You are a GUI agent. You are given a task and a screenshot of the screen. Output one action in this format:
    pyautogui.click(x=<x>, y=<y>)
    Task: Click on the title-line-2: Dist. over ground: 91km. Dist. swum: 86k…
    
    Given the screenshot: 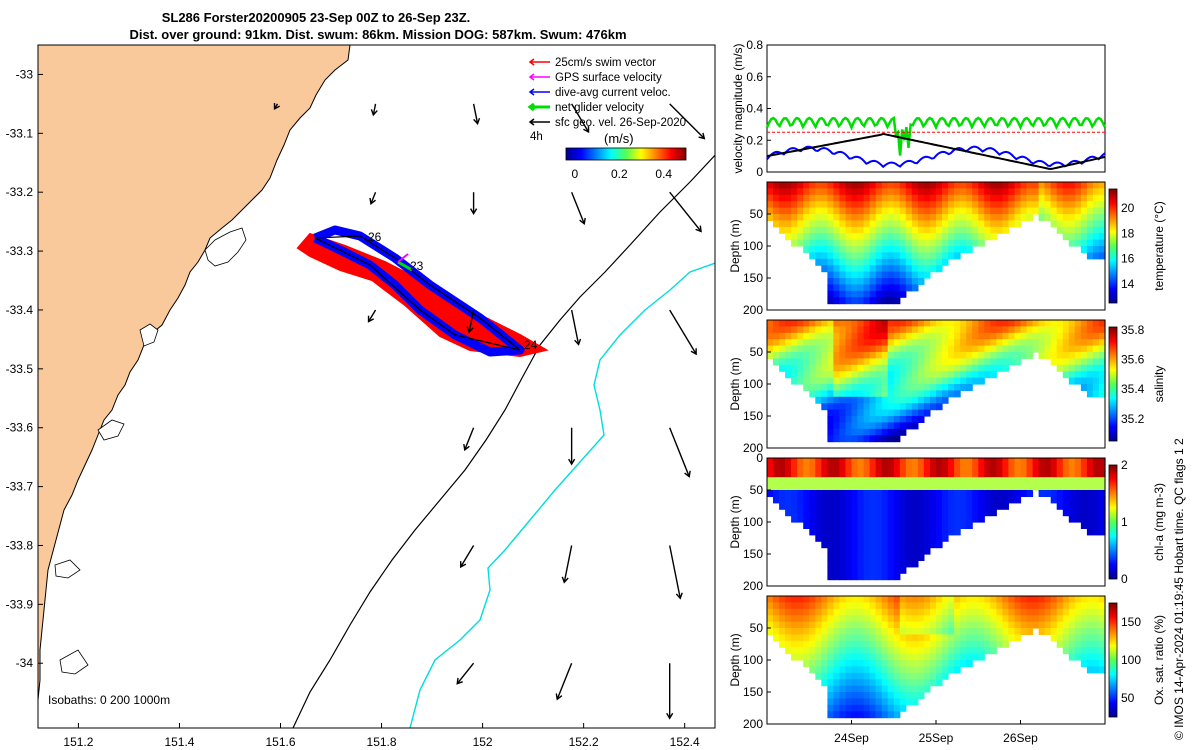 What is the action you would take?
    pyautogui.click(x=377, y=34)
    